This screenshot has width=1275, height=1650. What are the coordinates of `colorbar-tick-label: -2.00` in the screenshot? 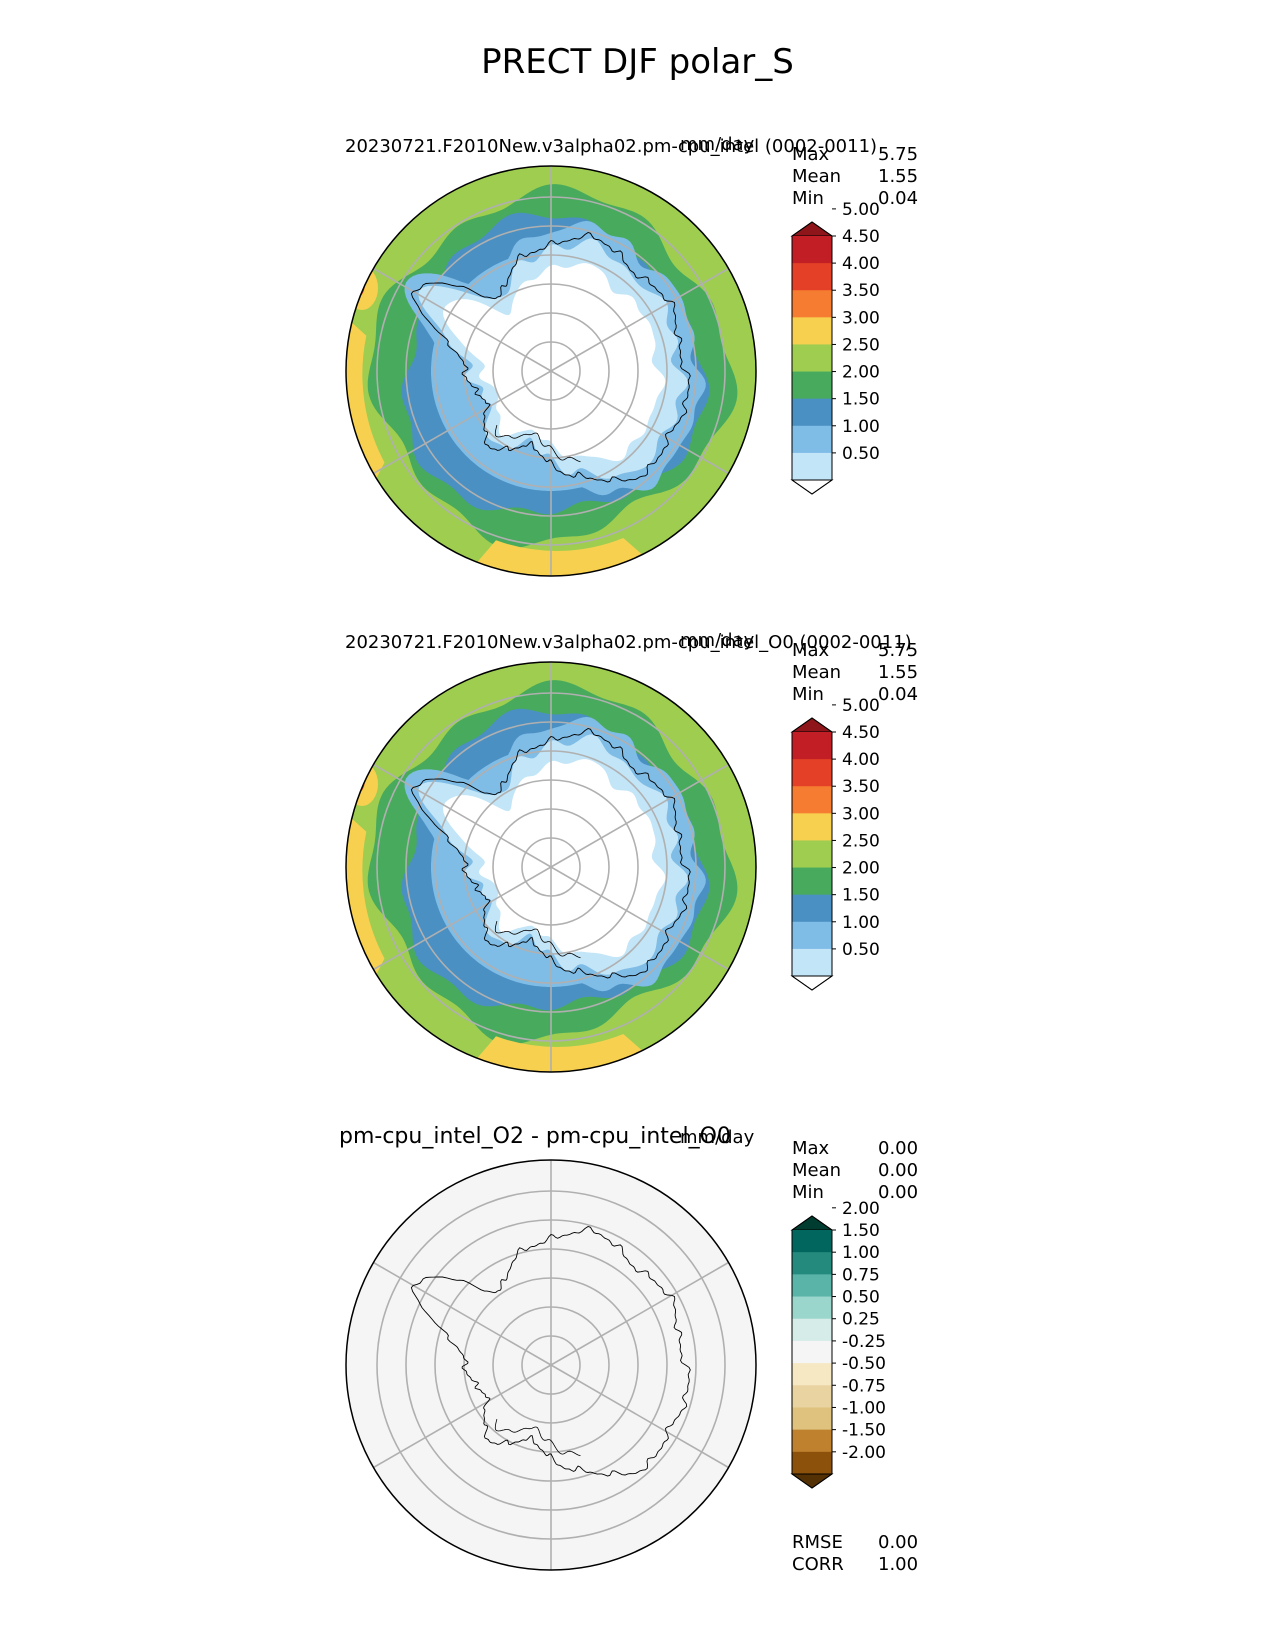 It's located at (864, 1453).